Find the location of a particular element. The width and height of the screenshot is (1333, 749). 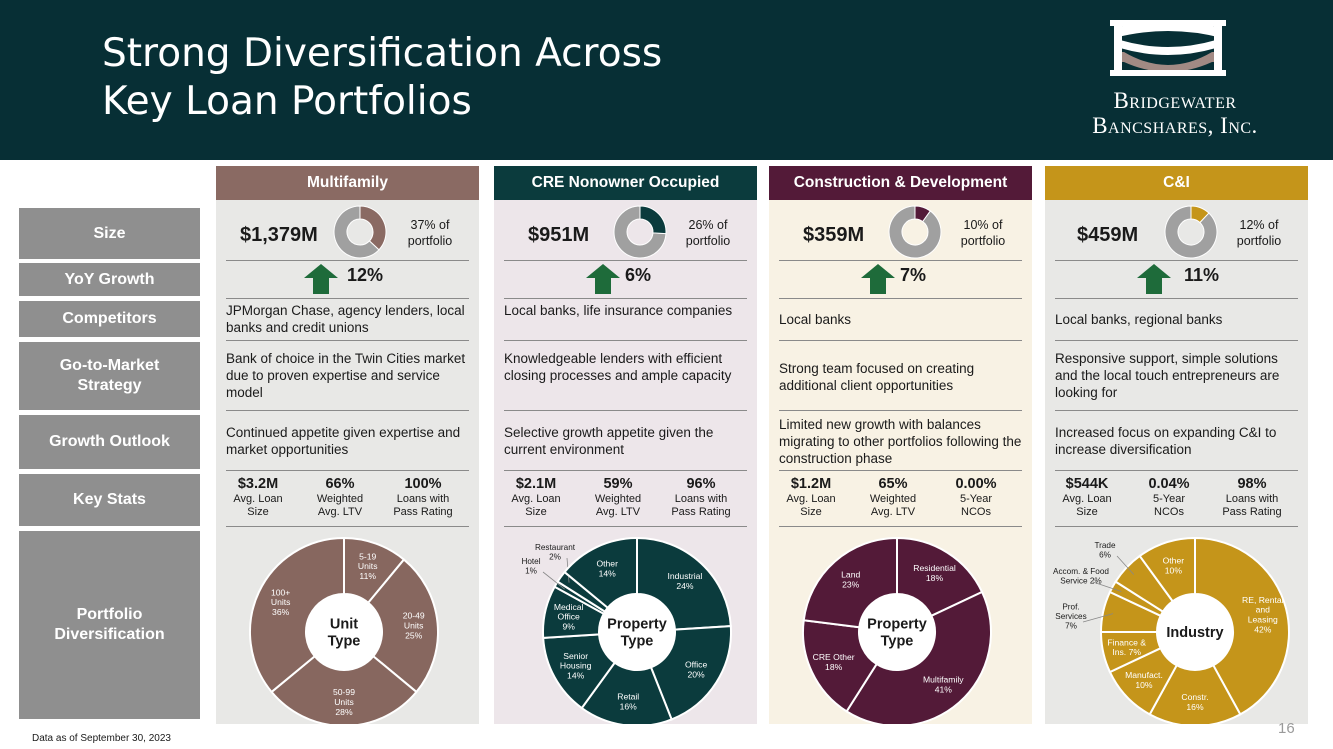

portfolio-size: $1,379M is located at coordinates (279, 235).